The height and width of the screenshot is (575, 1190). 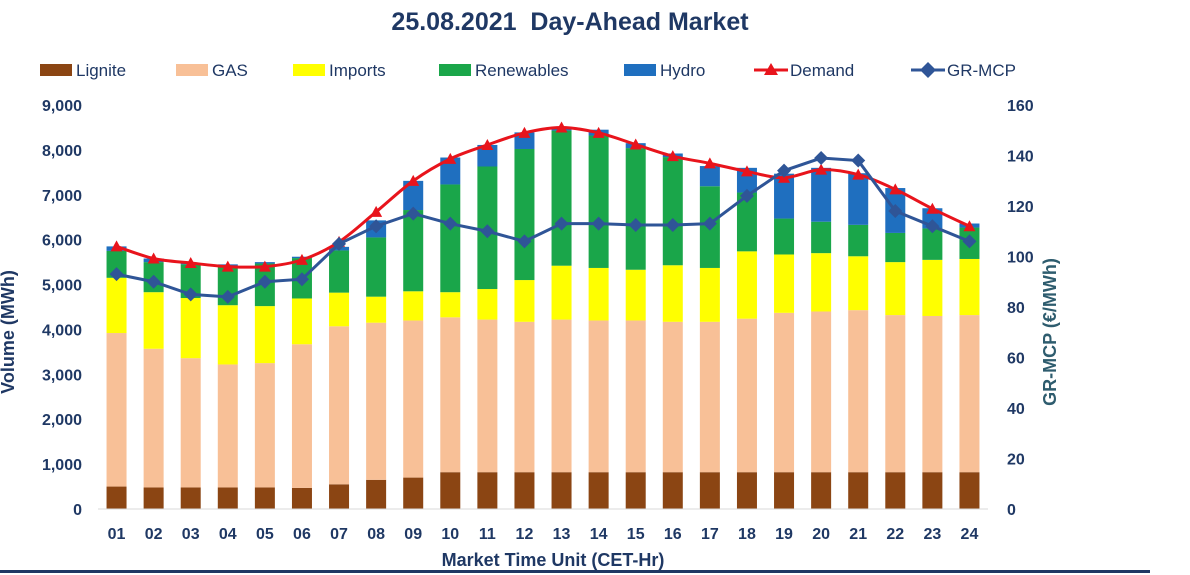 What do you see at coordinates (487, 534) in the screenshot?
I see `x-tick-label: 11` at bounding box center [487, 534].